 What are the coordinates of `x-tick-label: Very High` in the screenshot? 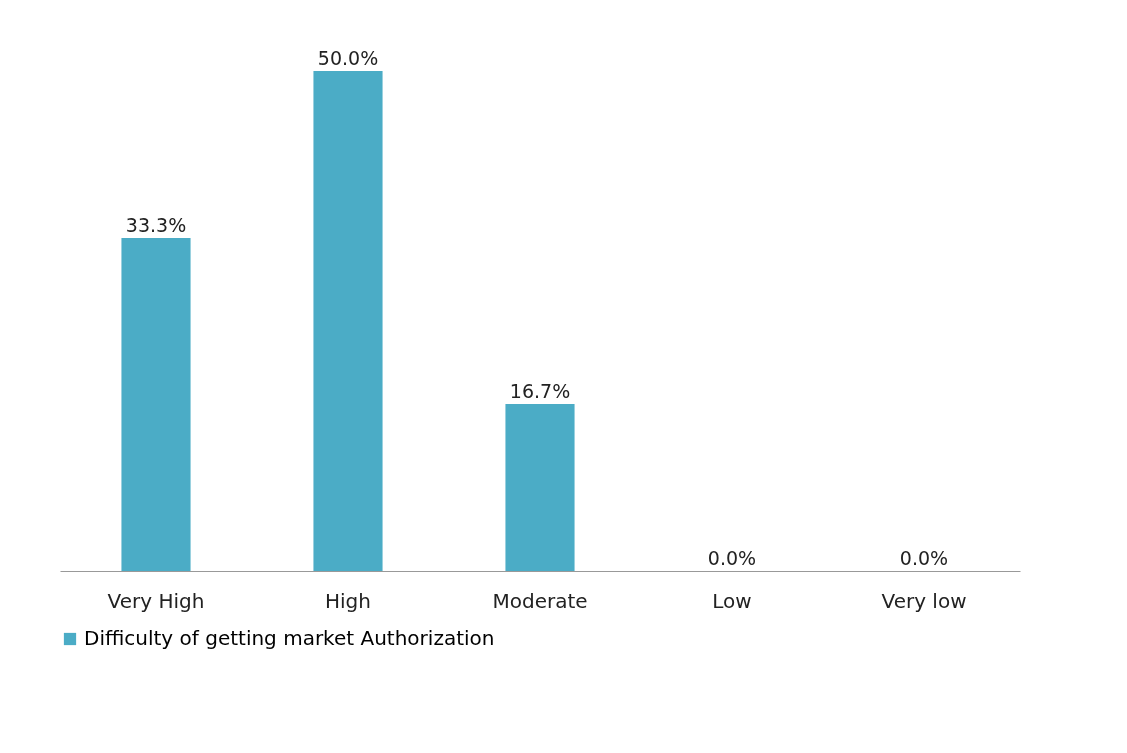 It's located at (156, 600).